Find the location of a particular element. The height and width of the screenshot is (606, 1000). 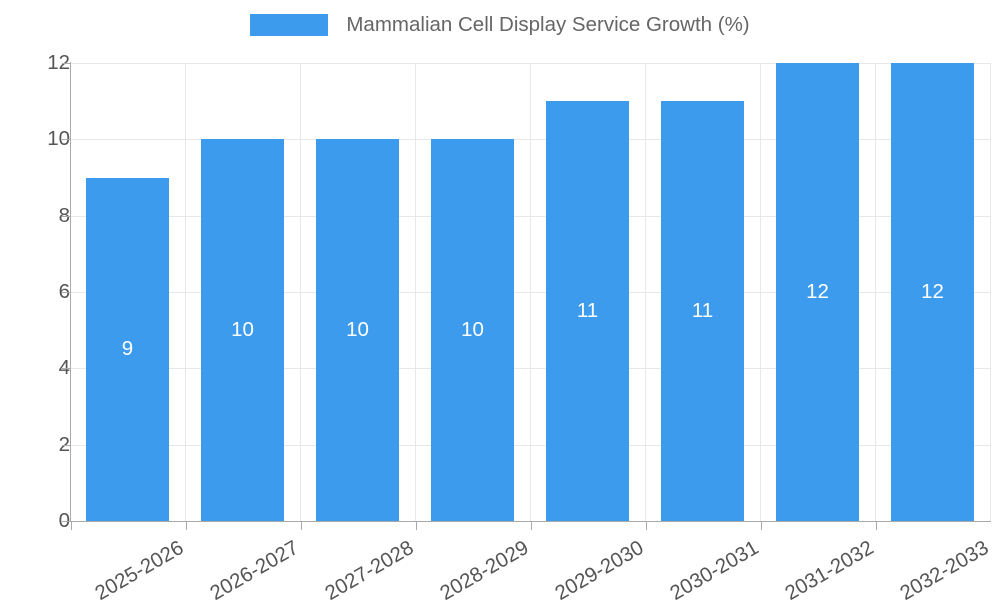

x-axis-tick-label: 2028-2029 is located at coordinates (483, 570).